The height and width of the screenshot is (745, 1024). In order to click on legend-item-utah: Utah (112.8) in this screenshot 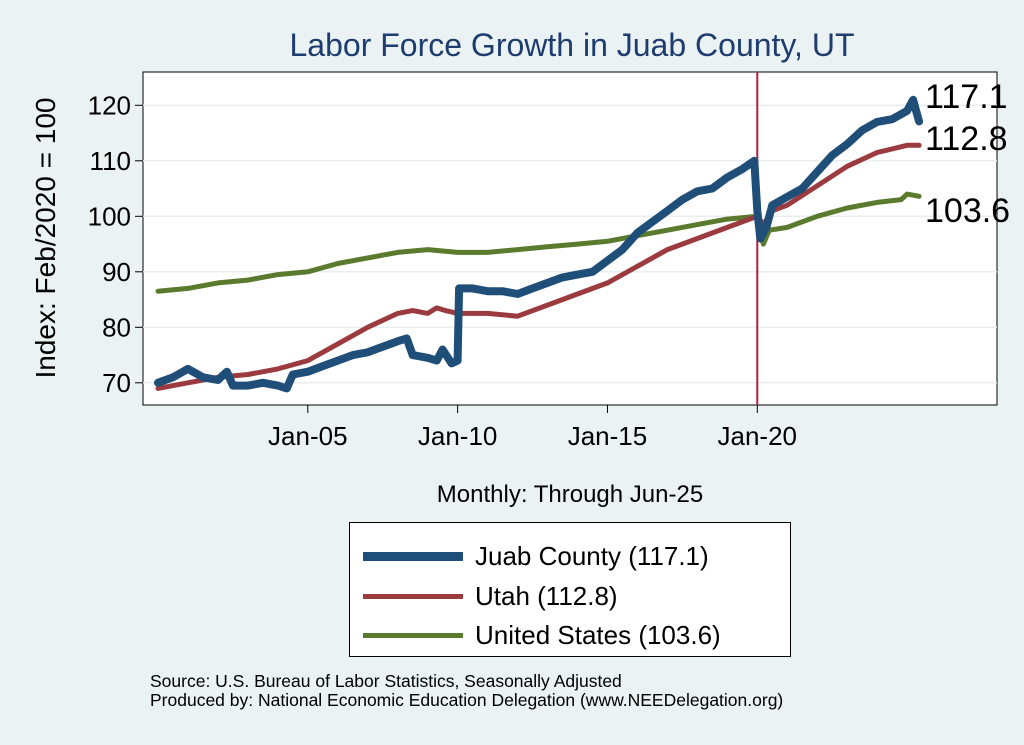, I will do `click(484, 596)`.